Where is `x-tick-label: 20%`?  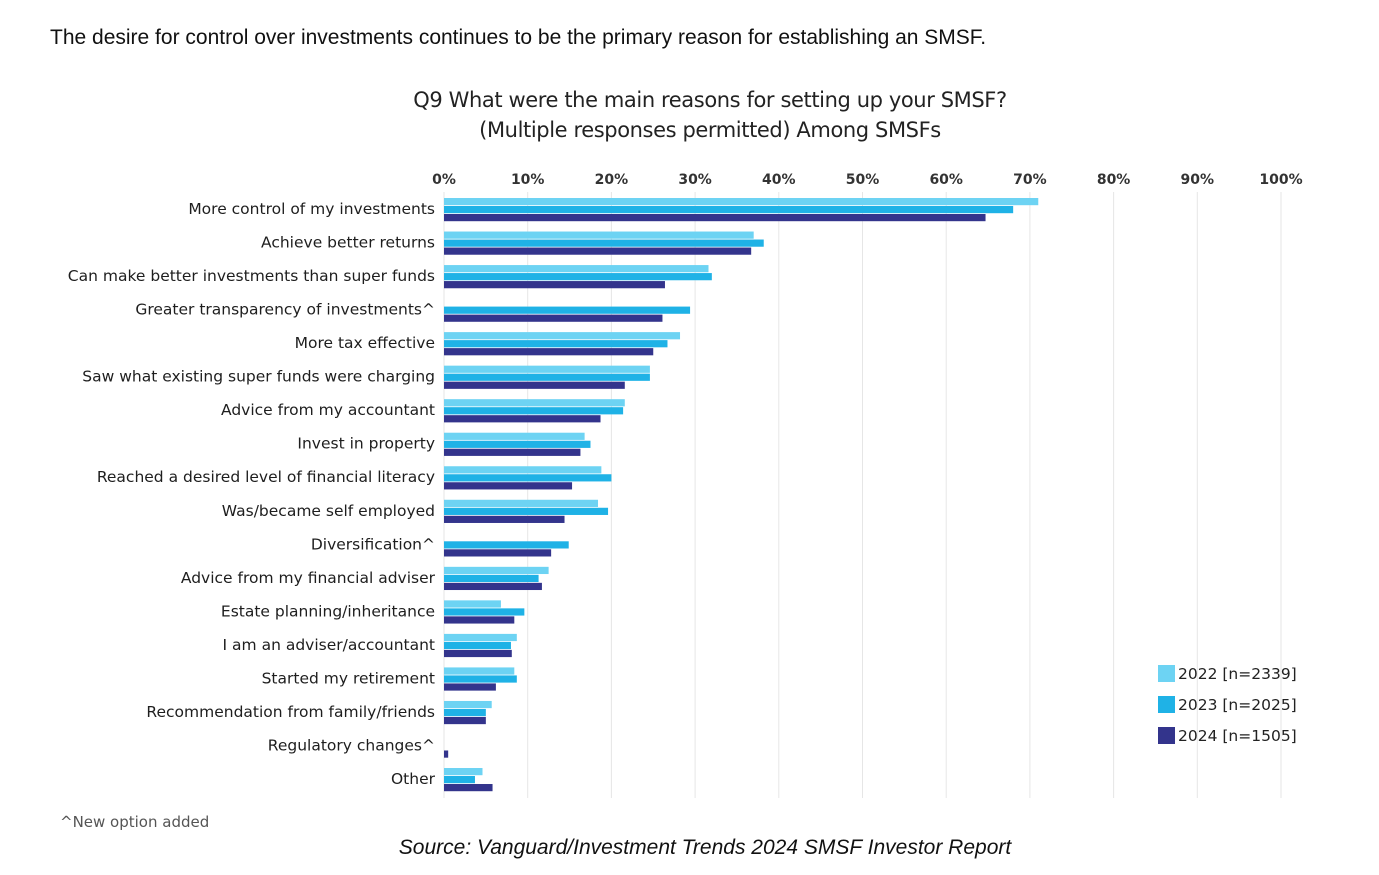 x-tick-label: 20% is located at coordinates (612, 180).